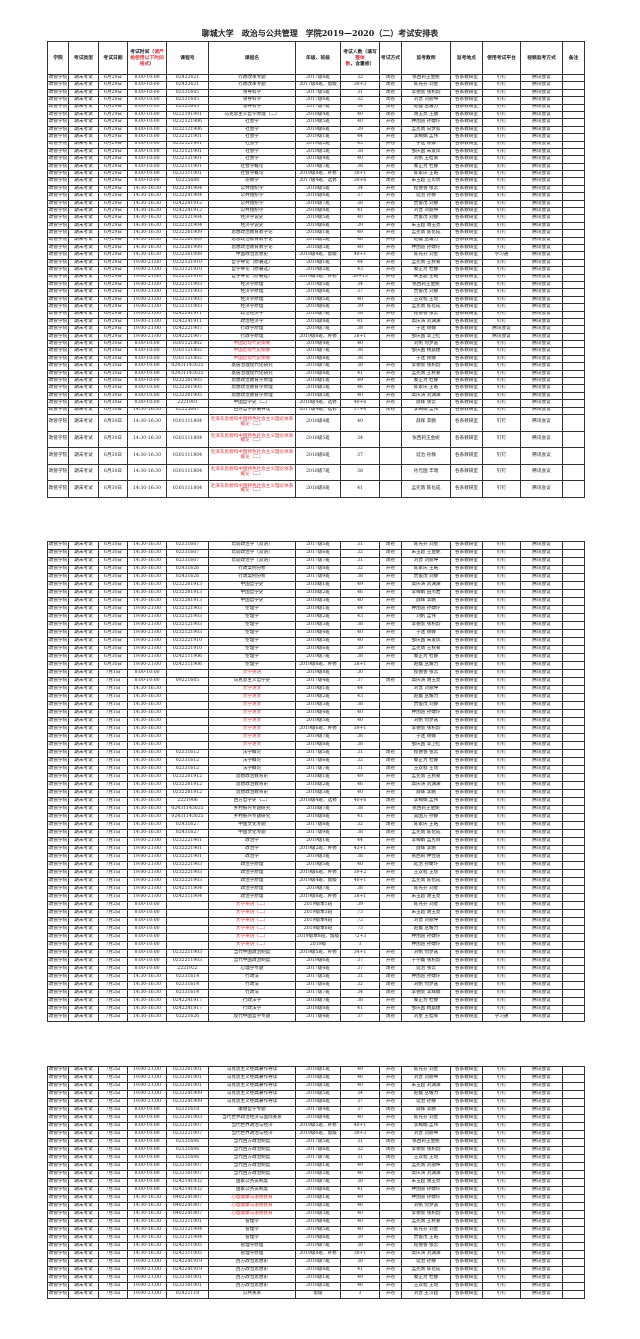 The image size is (640, 1339). What do you see at coordinates (426, 351) in the screenshot?
I see `cell-invigilators: 邹庆国 杨晨捷` at bounding box center [426, 351].